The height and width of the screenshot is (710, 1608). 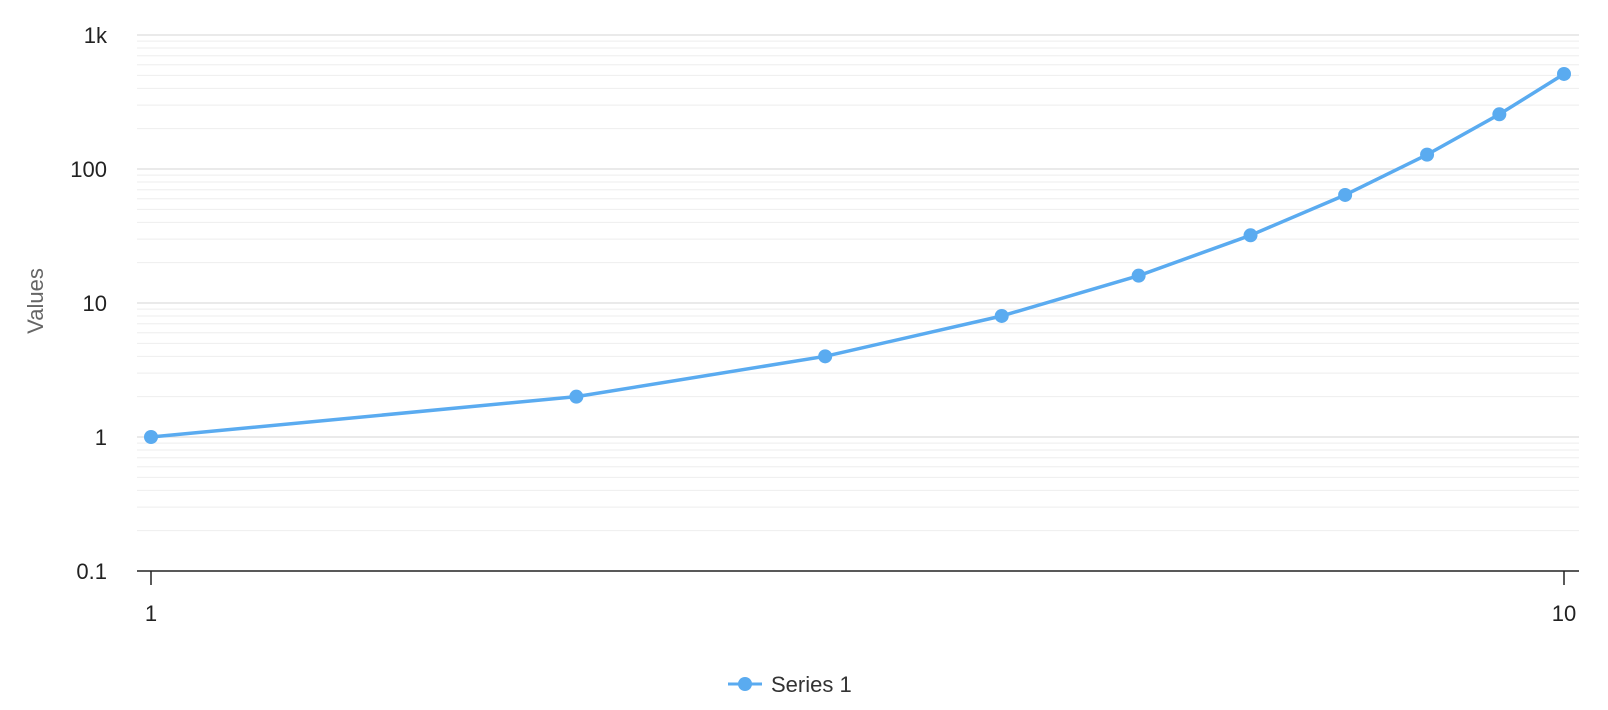 I want to click on y-tick-label: 1, so click(x=101, y=437).